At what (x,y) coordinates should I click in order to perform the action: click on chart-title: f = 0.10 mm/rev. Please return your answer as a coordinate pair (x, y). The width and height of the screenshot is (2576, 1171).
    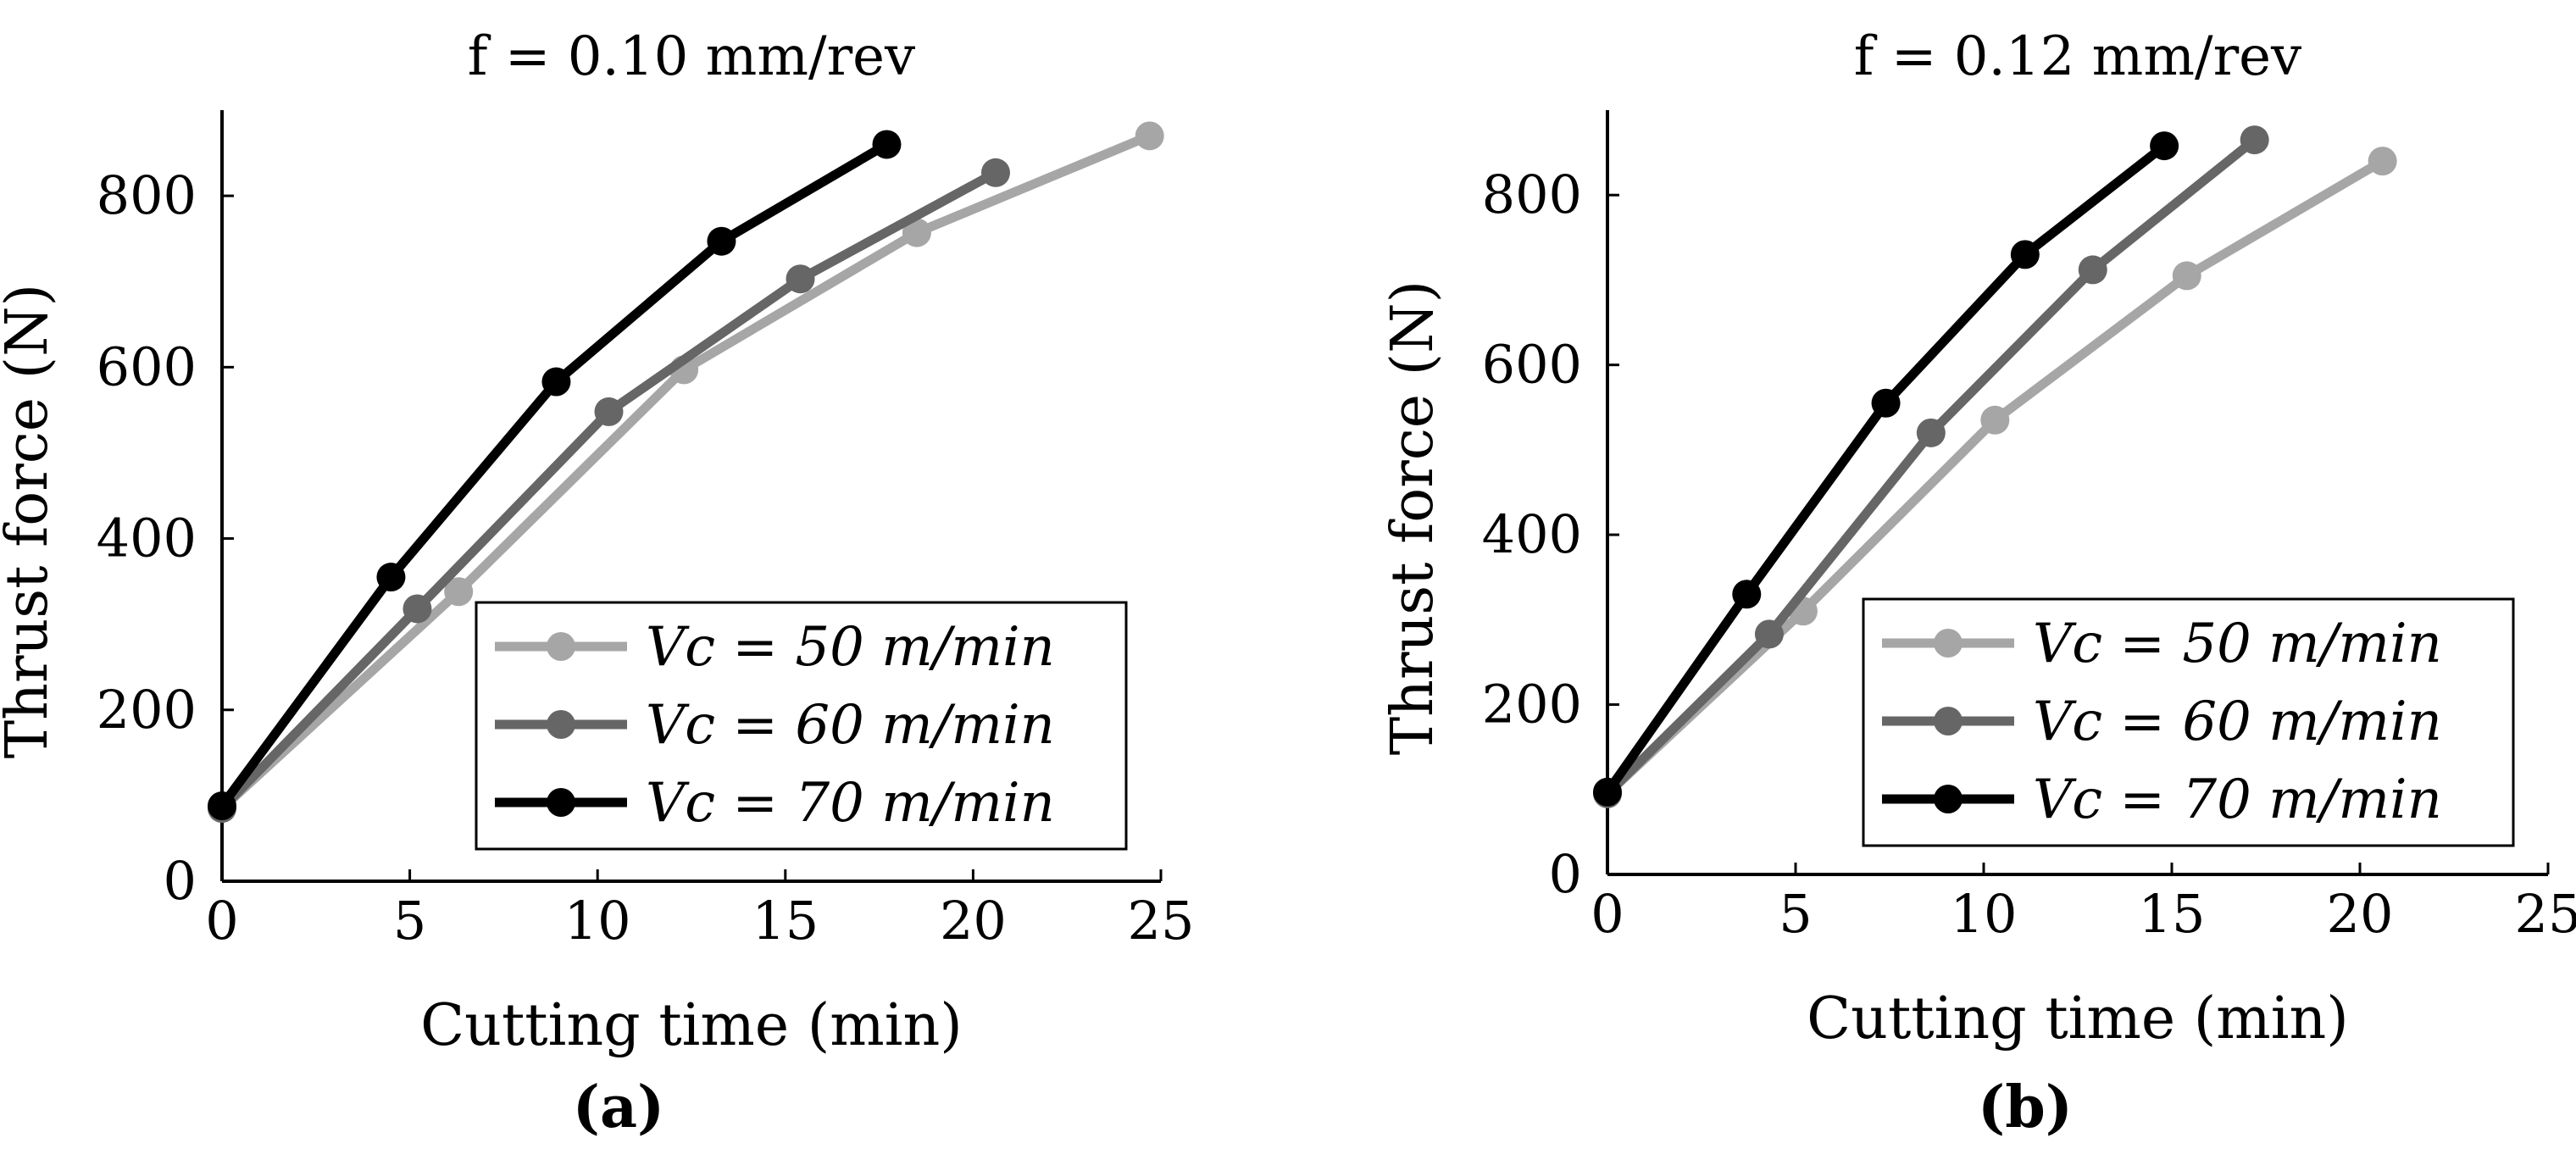
    Looking at the image, I should click on (691, 56).